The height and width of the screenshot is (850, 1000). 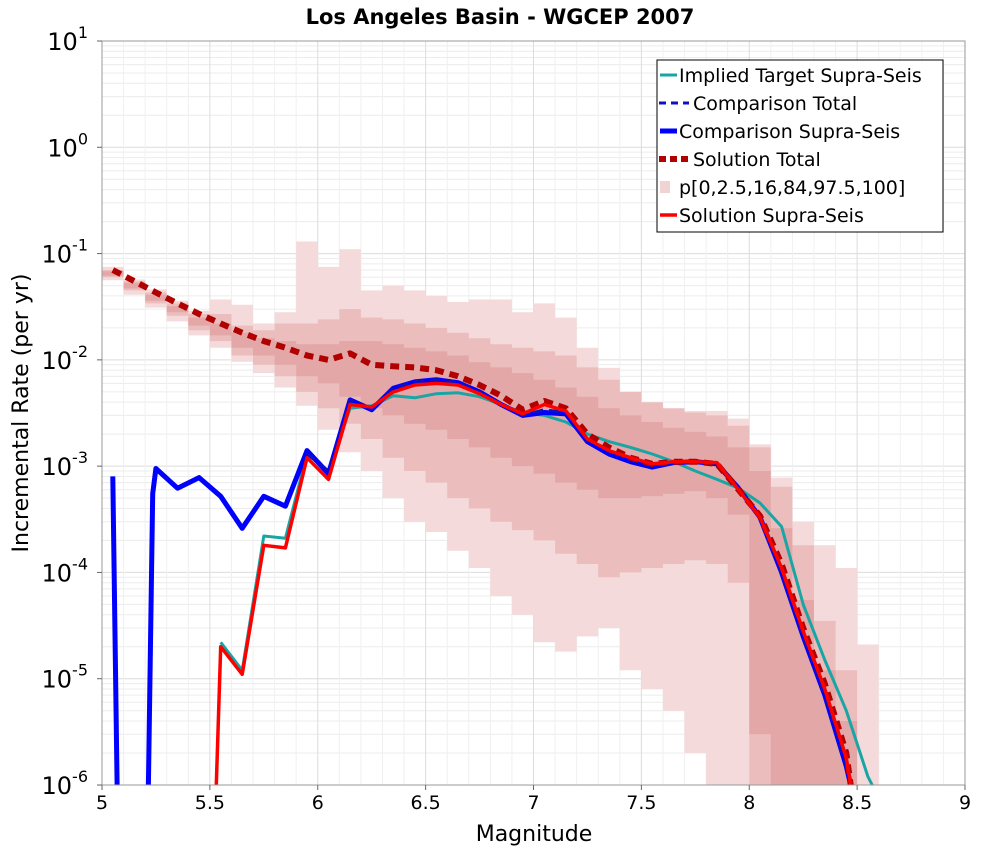 I want to click on legend-label: Comparison Total, so click(x=775, y=104).